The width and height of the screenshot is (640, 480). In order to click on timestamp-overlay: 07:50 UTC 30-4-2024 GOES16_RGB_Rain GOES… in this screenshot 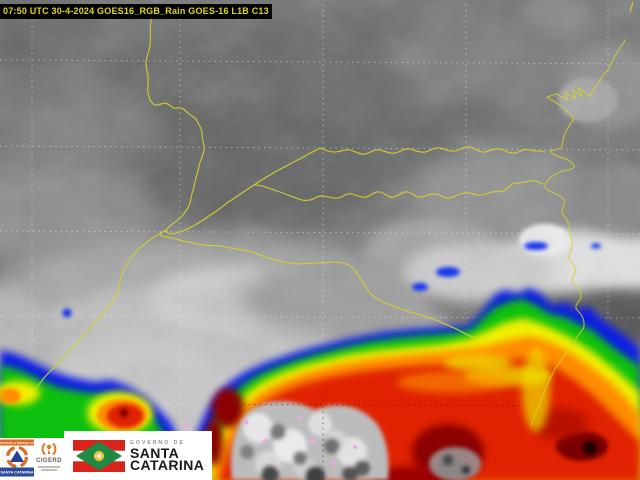, I will do `click(136, 11)`.